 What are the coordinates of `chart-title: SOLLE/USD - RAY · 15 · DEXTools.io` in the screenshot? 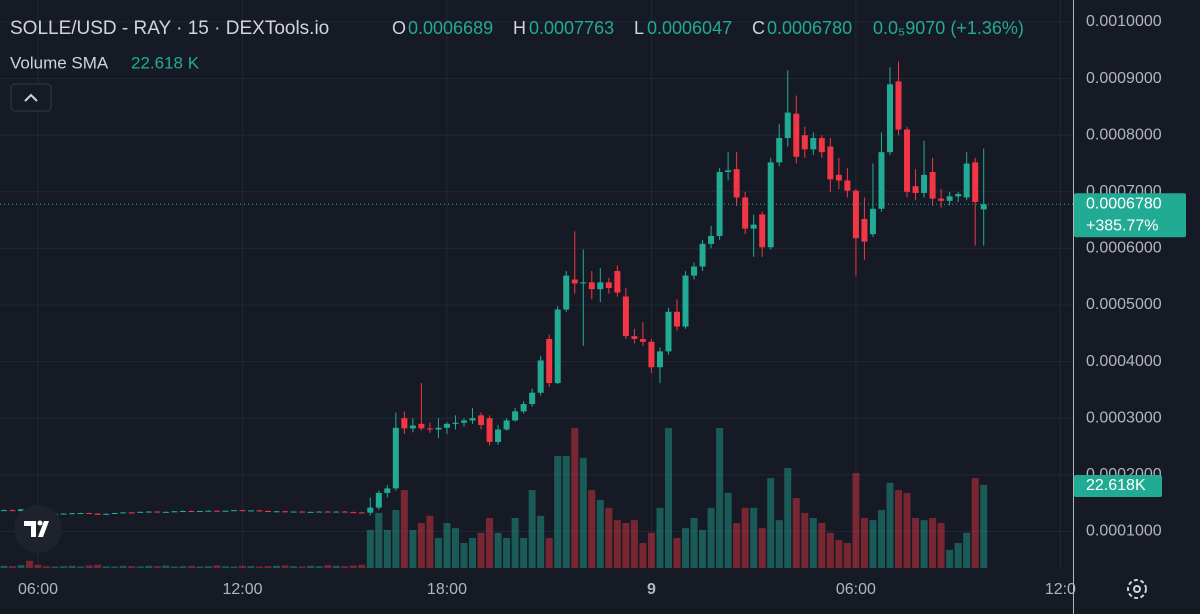 It's located at (169, 28).